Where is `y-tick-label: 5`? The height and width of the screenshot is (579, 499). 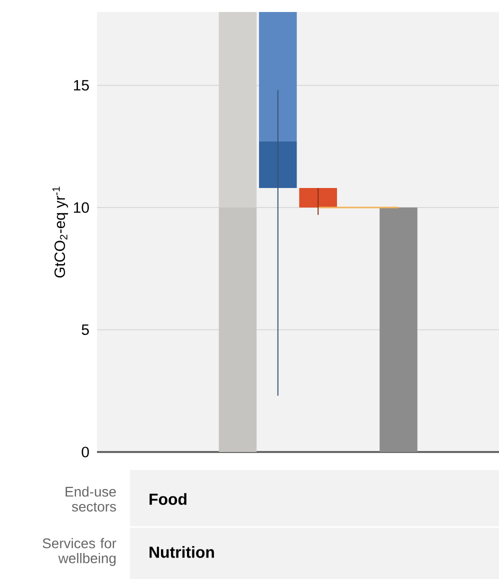
y-tick-label: 5 is located at coordinates (85, 329).